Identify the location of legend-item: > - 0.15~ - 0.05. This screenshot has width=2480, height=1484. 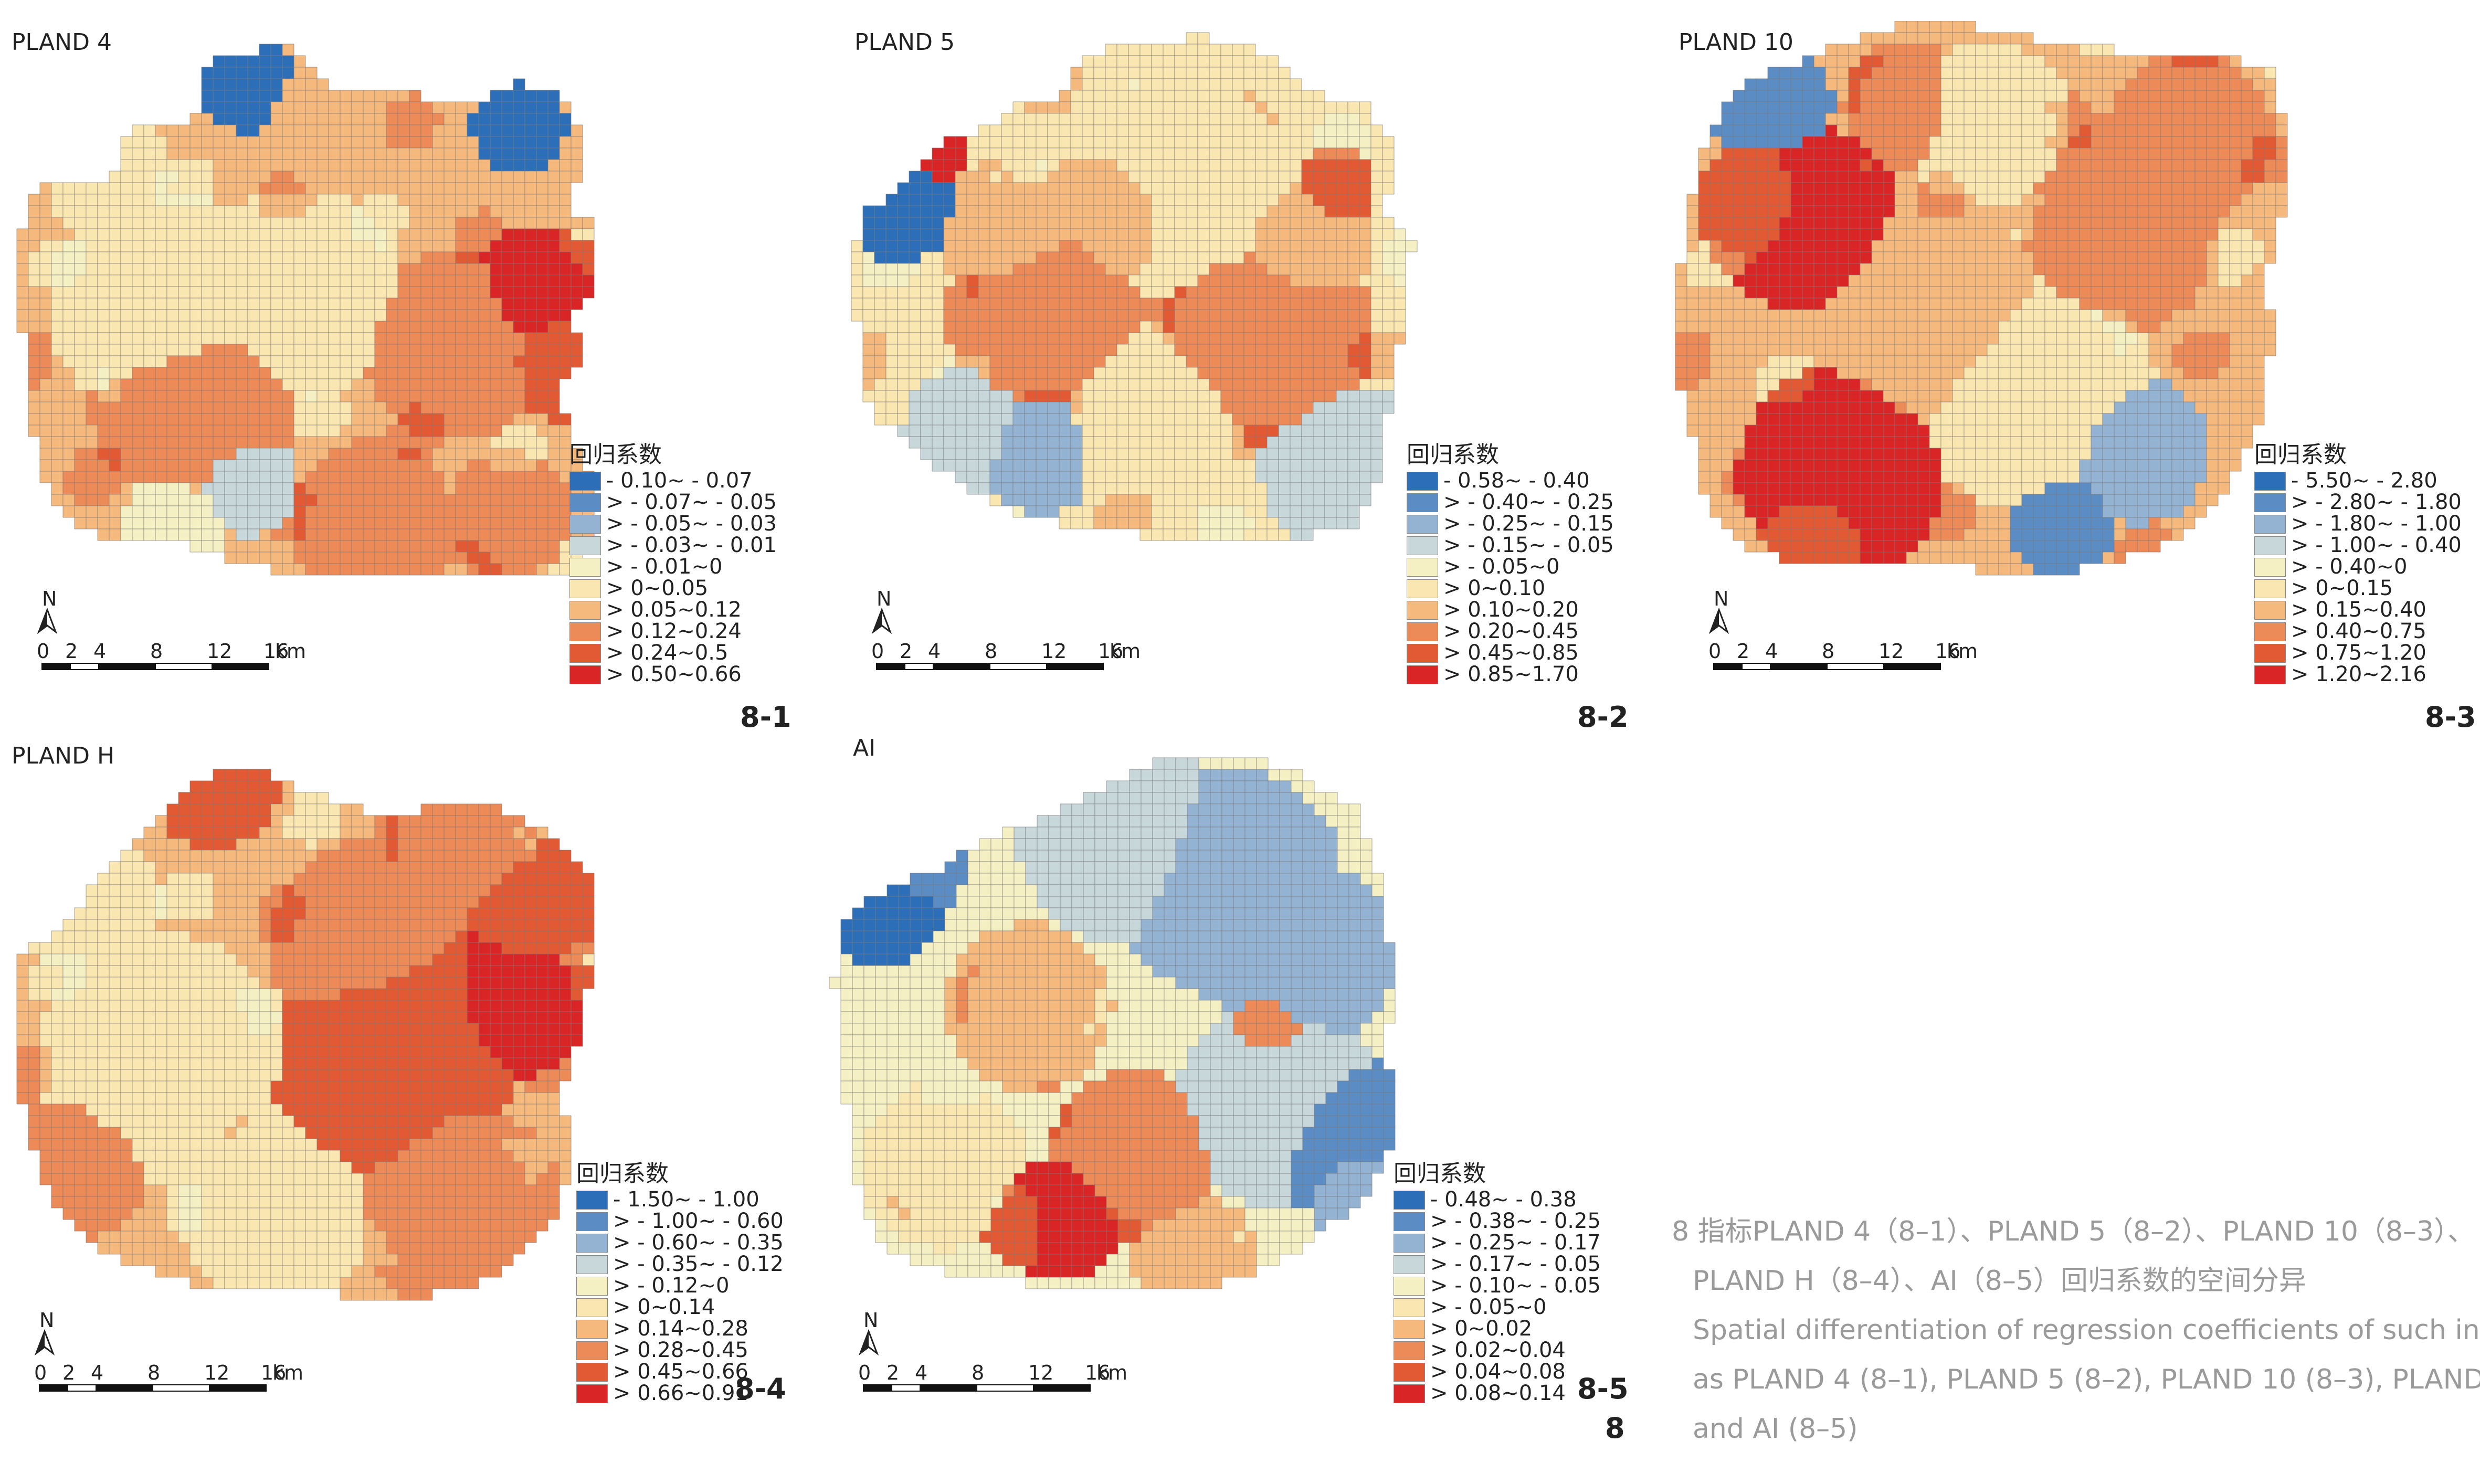
(1510, 545).